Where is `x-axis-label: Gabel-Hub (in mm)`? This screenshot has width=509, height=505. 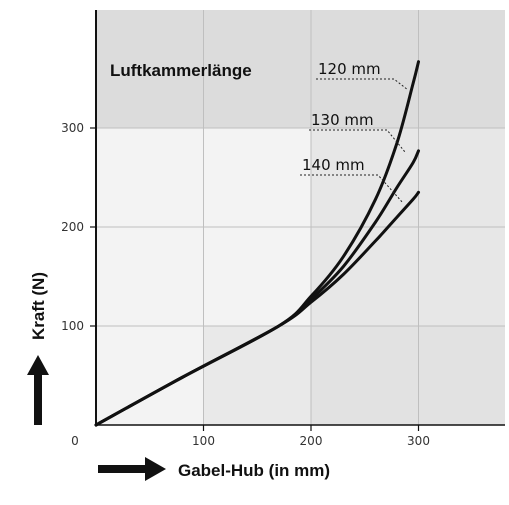 x-axis-label: Gabel-Hub (in mm) is located at coordinates (254, 470).